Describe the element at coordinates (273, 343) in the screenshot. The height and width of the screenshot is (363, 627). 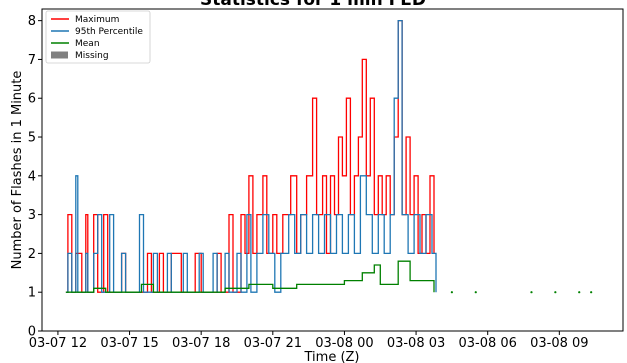
I see `x-tick-label: 03-07 21` at that location.